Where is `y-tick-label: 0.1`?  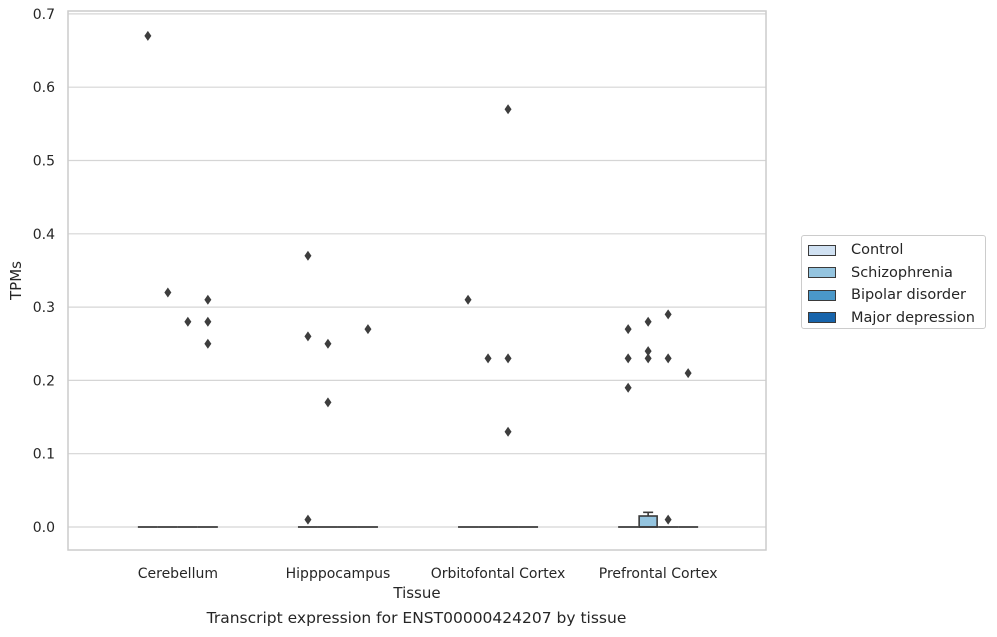
y-tick-label: 0.1 is located at coordinates (44, 455).